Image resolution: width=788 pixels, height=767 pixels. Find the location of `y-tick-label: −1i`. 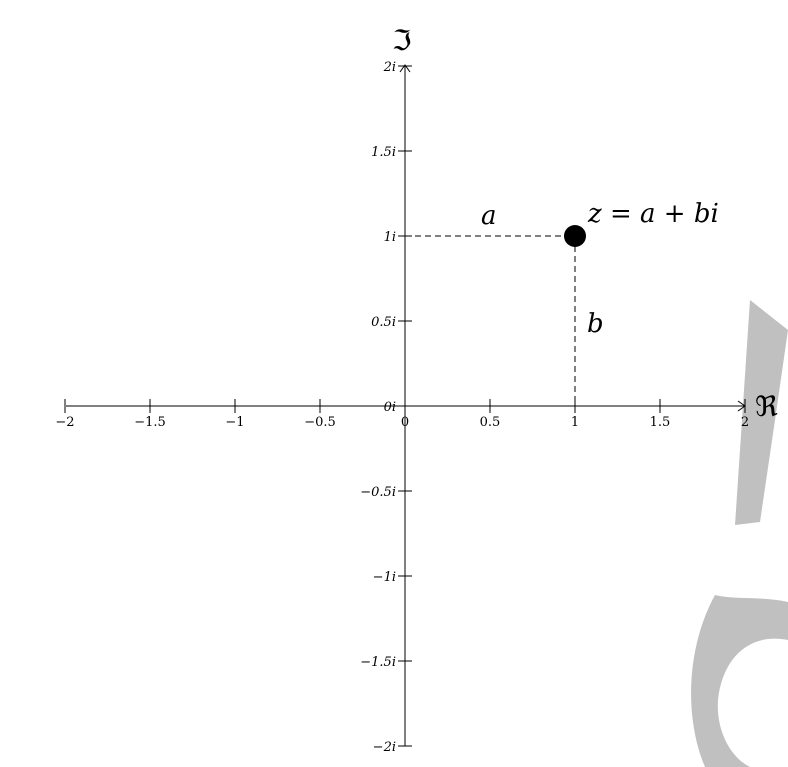

y-tick-label: −1i is located at coordinates (384, 577).